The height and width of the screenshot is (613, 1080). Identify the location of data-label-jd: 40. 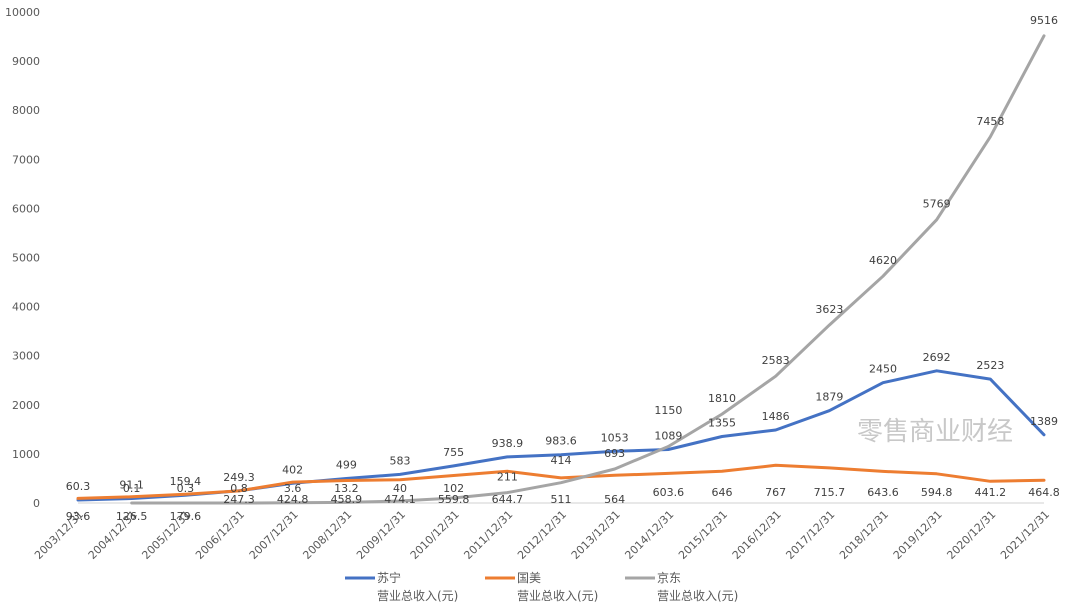
(400, 488).